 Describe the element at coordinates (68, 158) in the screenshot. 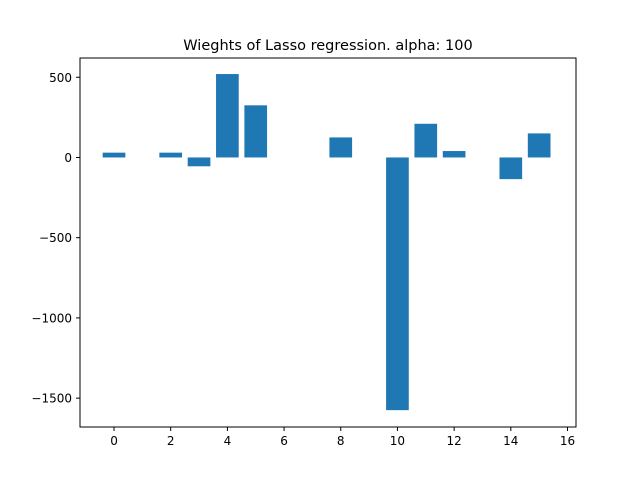

I see `y-tick-label: 0` at that location.